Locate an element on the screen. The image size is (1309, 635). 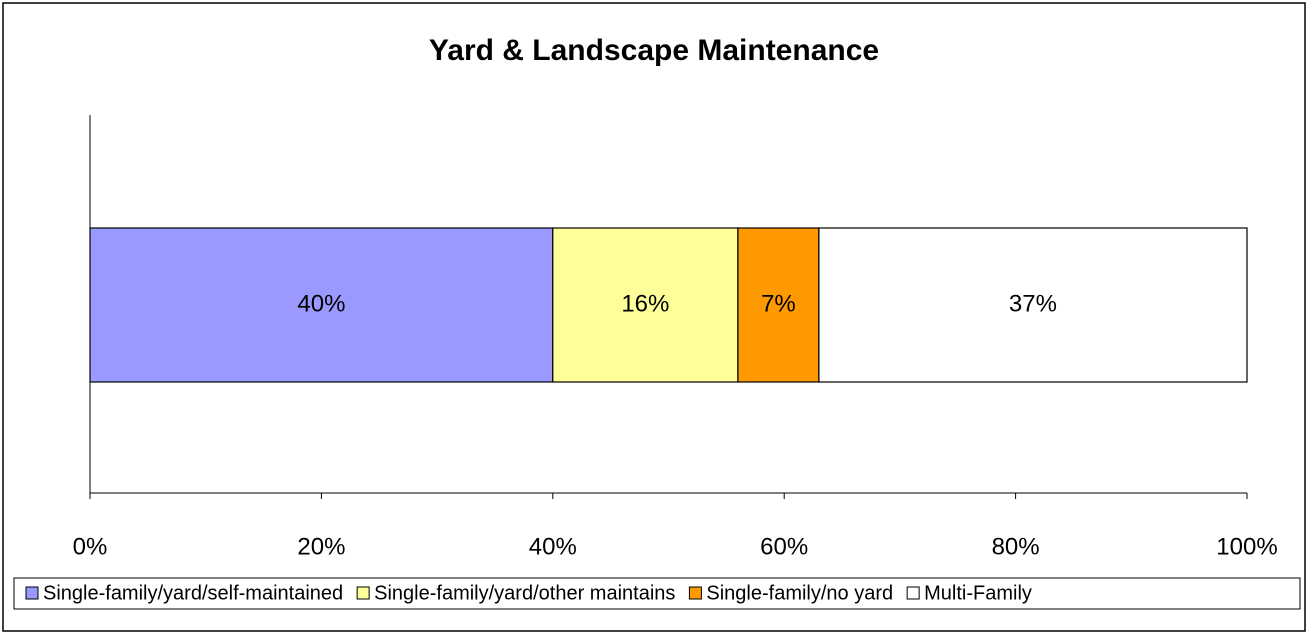
chart-title: Yard & Landscape Maintenance is located at coordinates (654, 50).